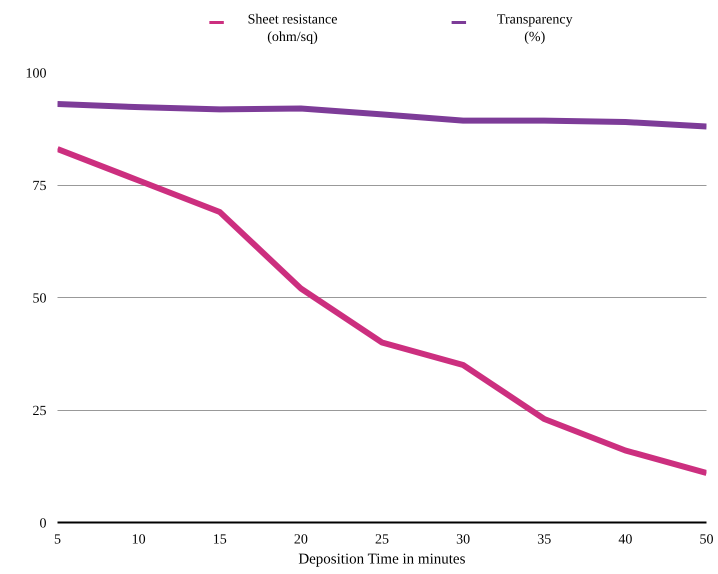 The image size is (718, 574). I want to click on x-tick-label: 20, so click(301, 540).